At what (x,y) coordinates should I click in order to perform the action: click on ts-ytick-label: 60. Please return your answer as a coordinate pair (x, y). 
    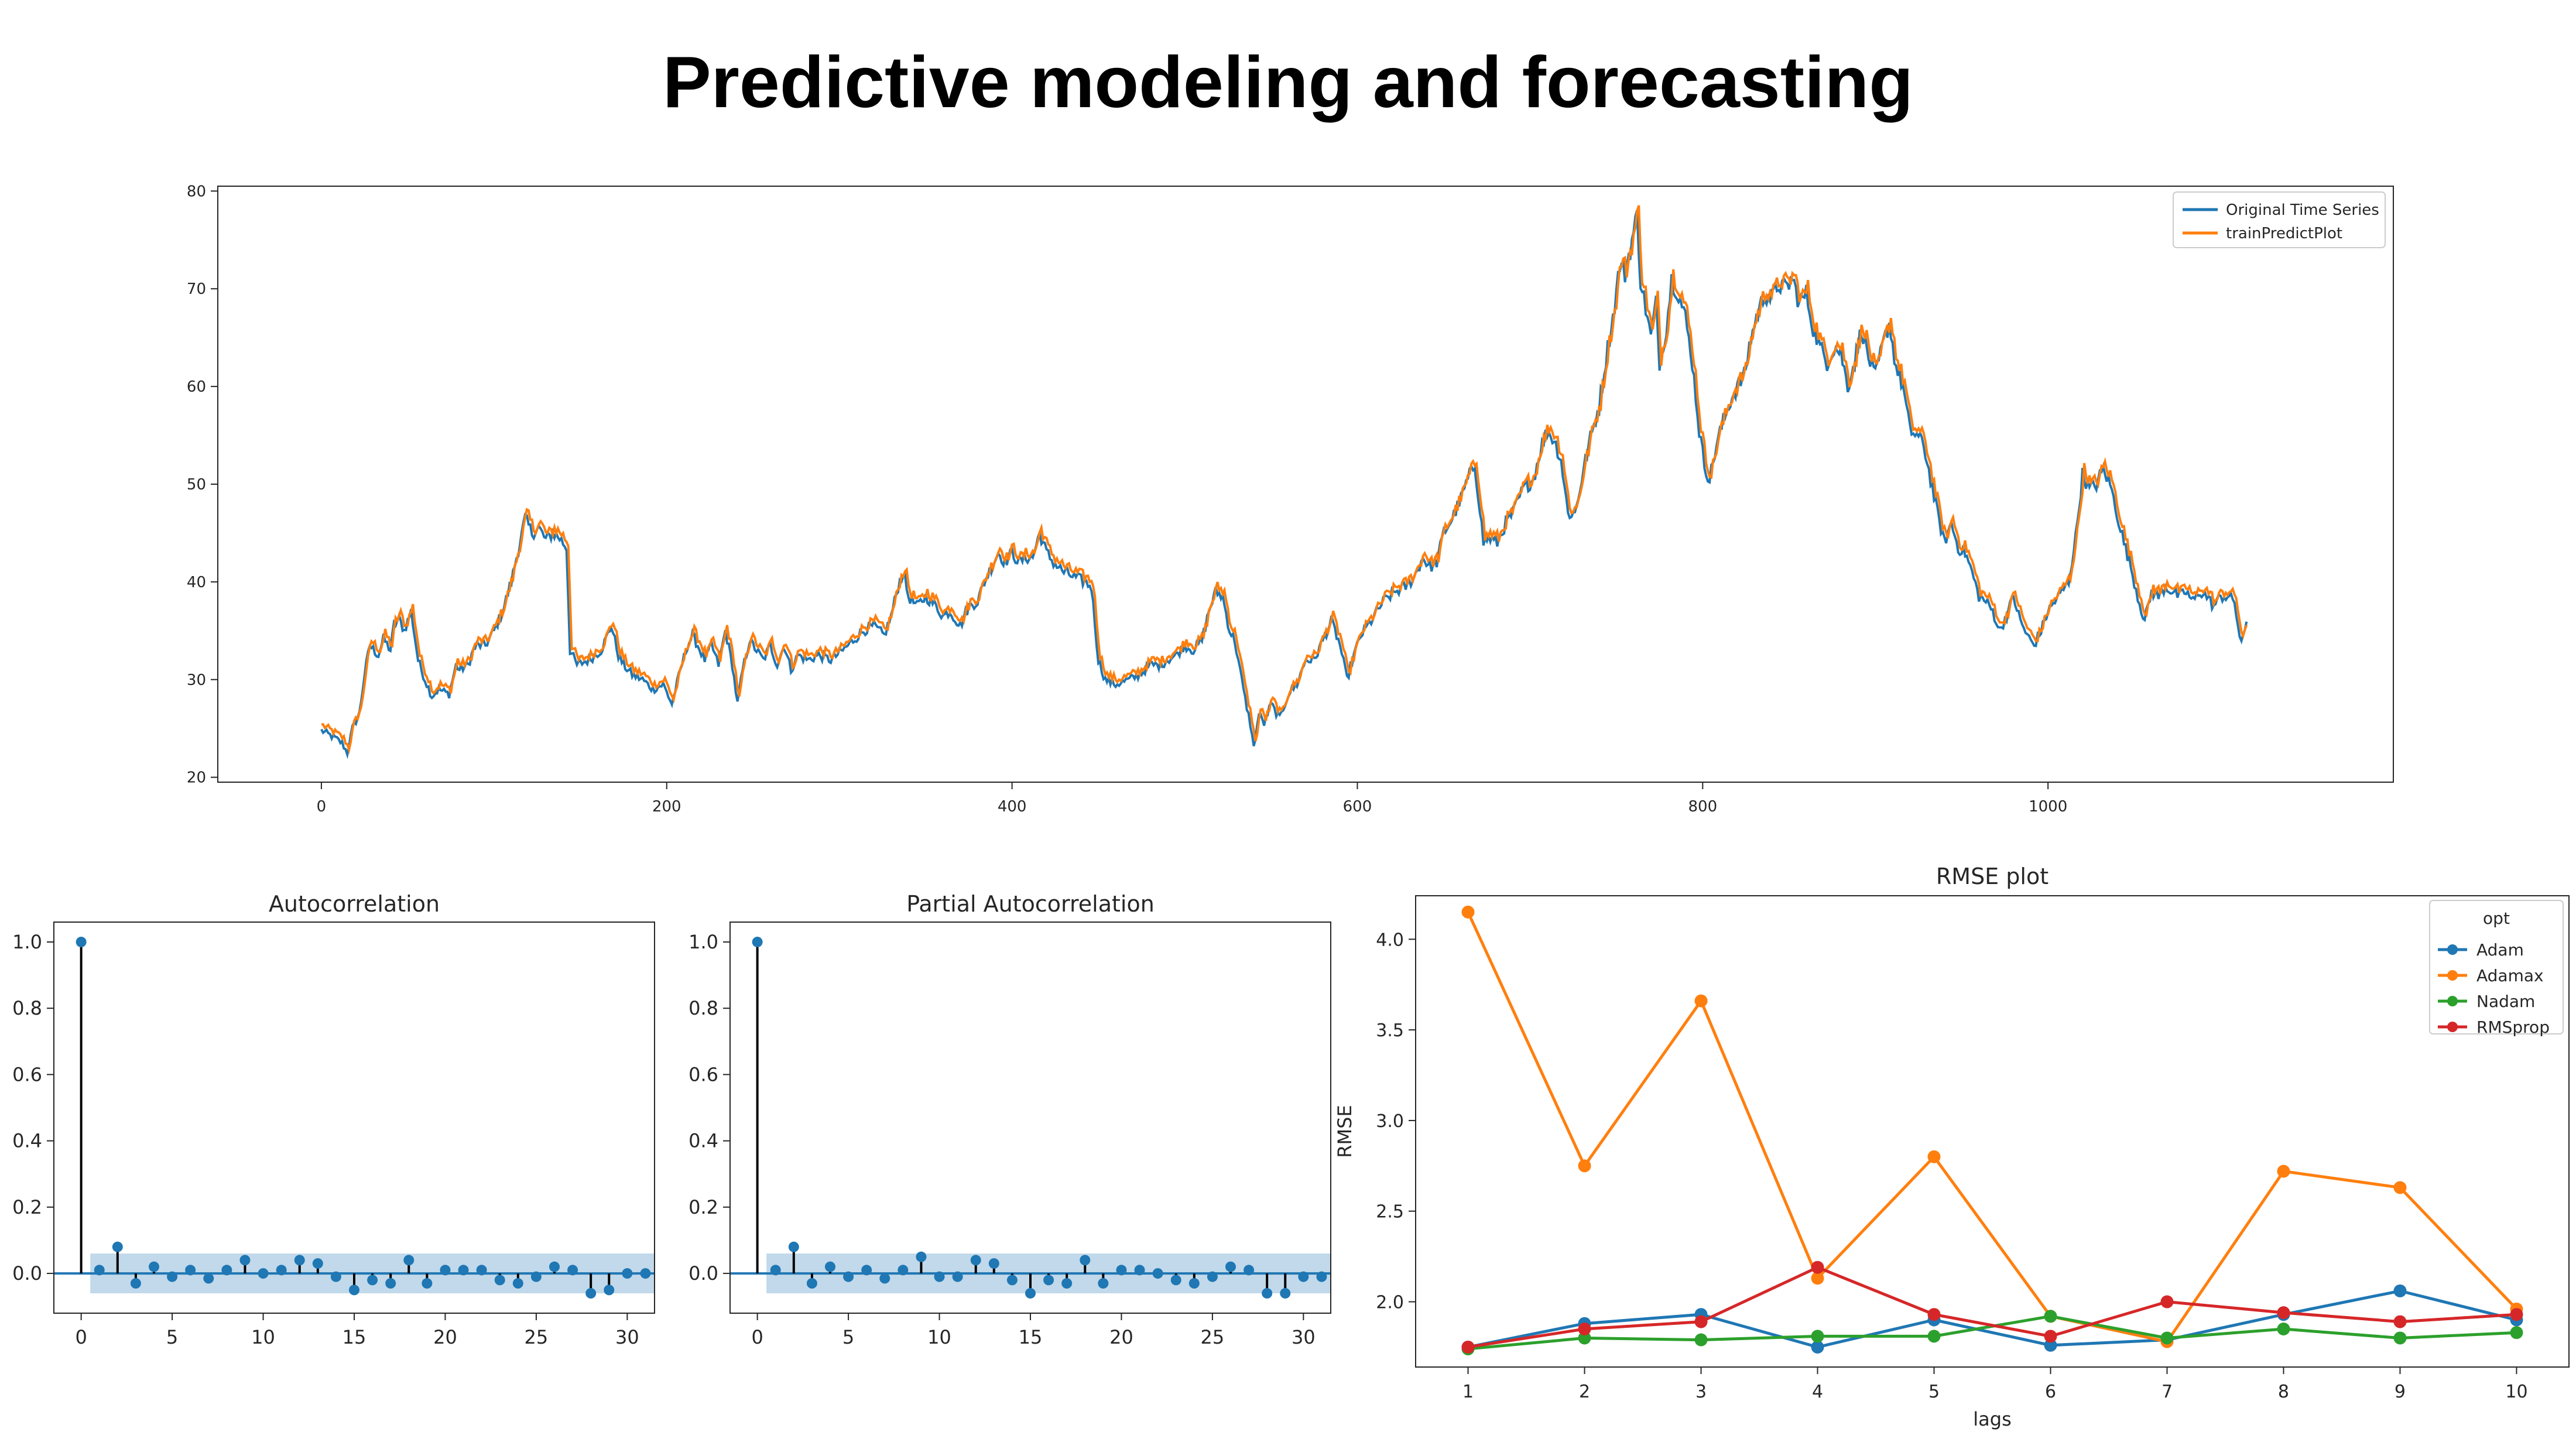
    Looking at the image, I should click on (196, 387).